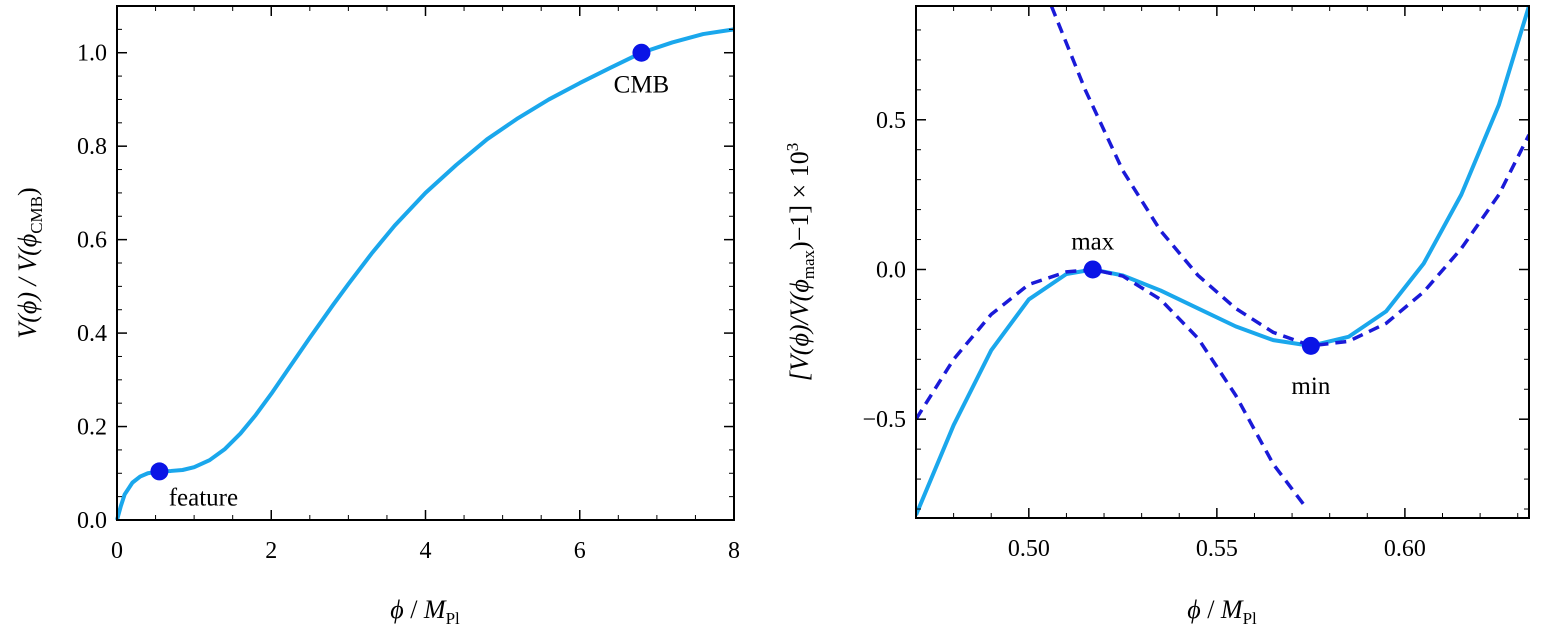 The image size is (1543, 635). What do you see at coordinates (425, 611) in the screenshot?
I see `left-x-axis-title: ϕ / MPl` at bounding box center [425, 611].